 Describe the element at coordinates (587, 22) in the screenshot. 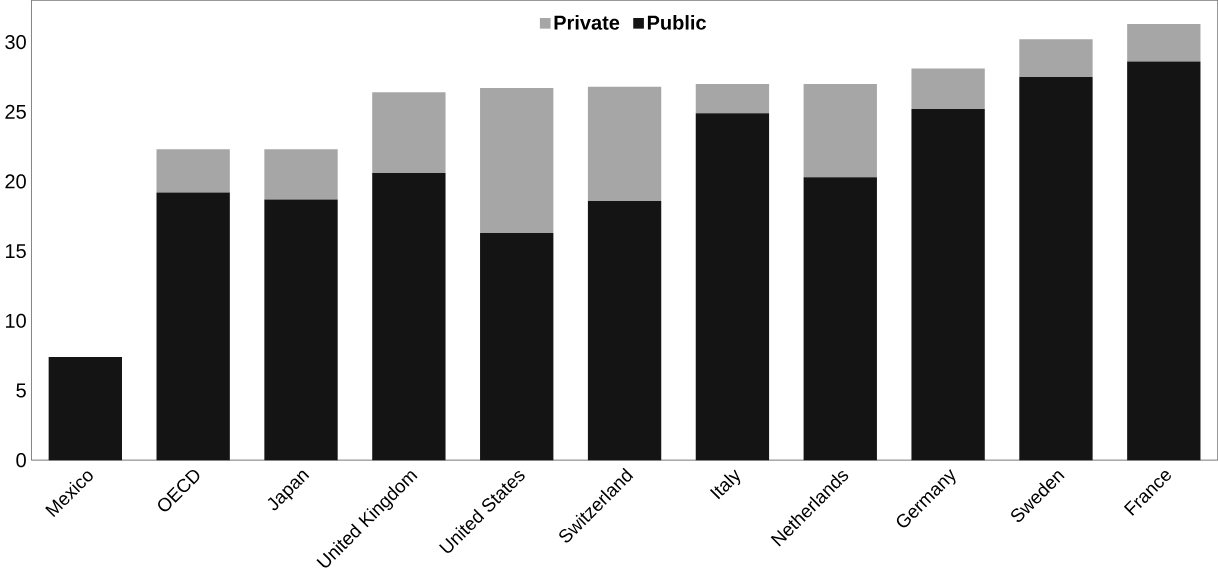

I see `legend-label: Private` at that location.